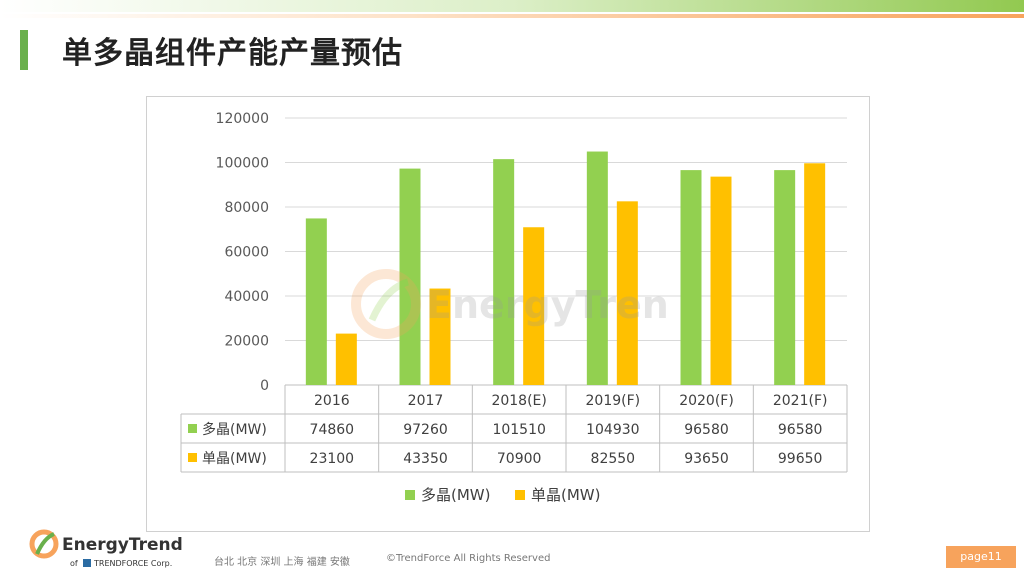  I want to click on y-tick-label: 120000, so click(242, 119).